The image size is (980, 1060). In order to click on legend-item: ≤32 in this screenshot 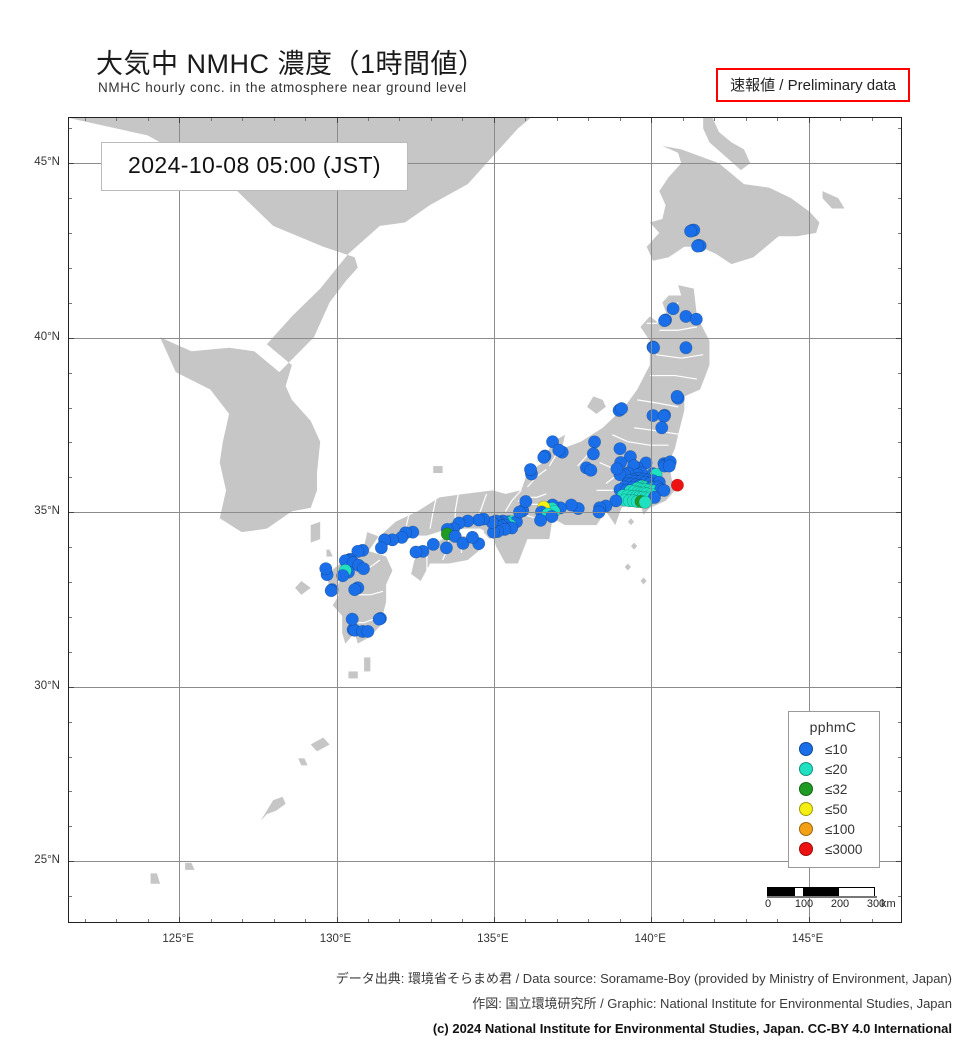, I will do `click(833, 789)`.